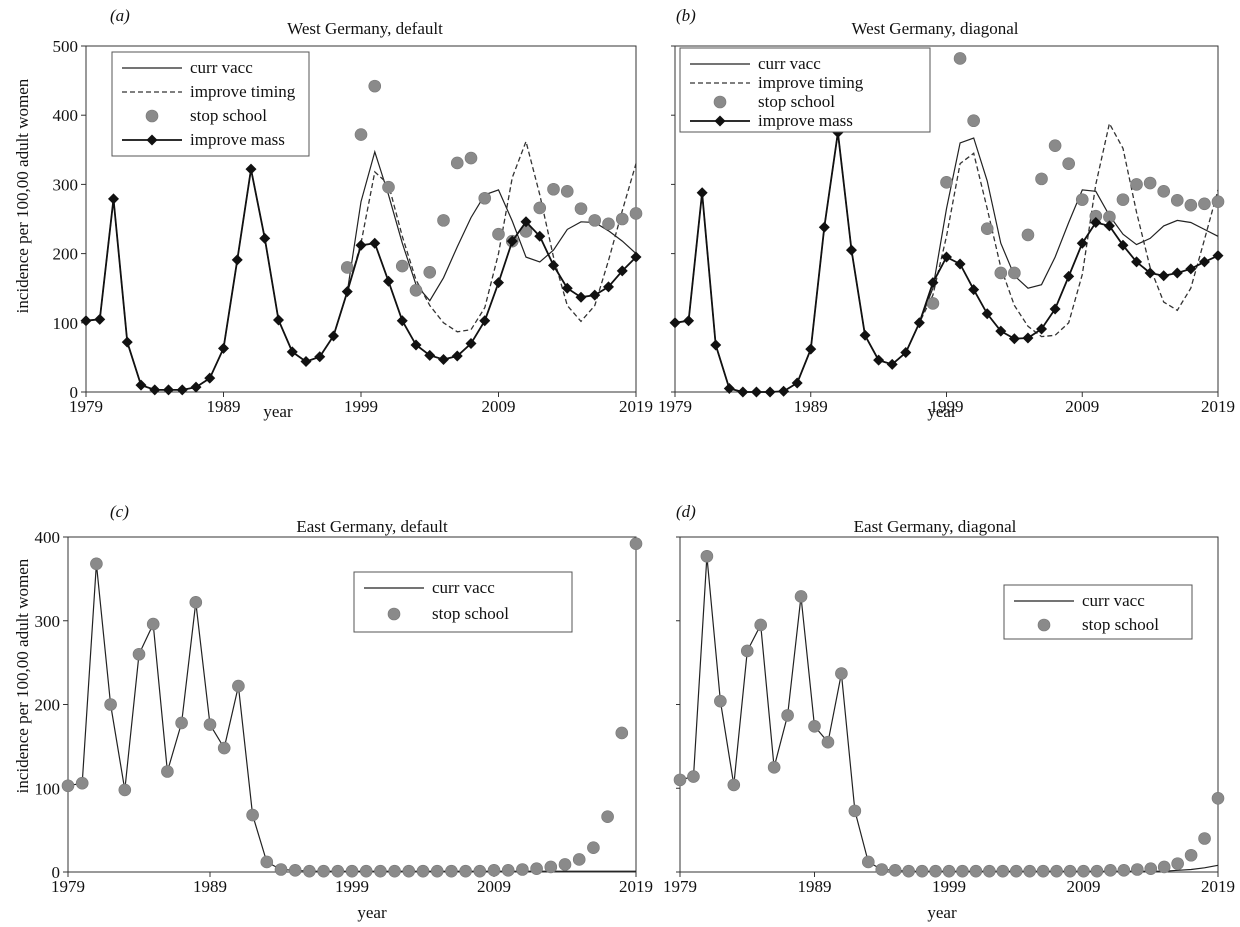 This screenshot has height=927, width=1240. What do you see at coordinates (934, 28) in the screenshot?
I see `panel-title-b: West Germany, diagonal` at bounding box center [934, 28].